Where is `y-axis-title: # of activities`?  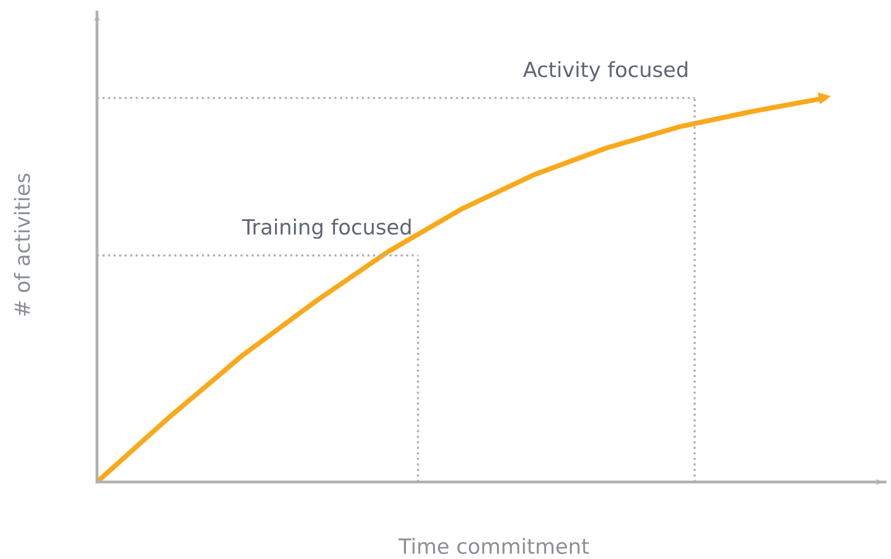 y-axis-title: # of activities is located at coordinates (22, 245).